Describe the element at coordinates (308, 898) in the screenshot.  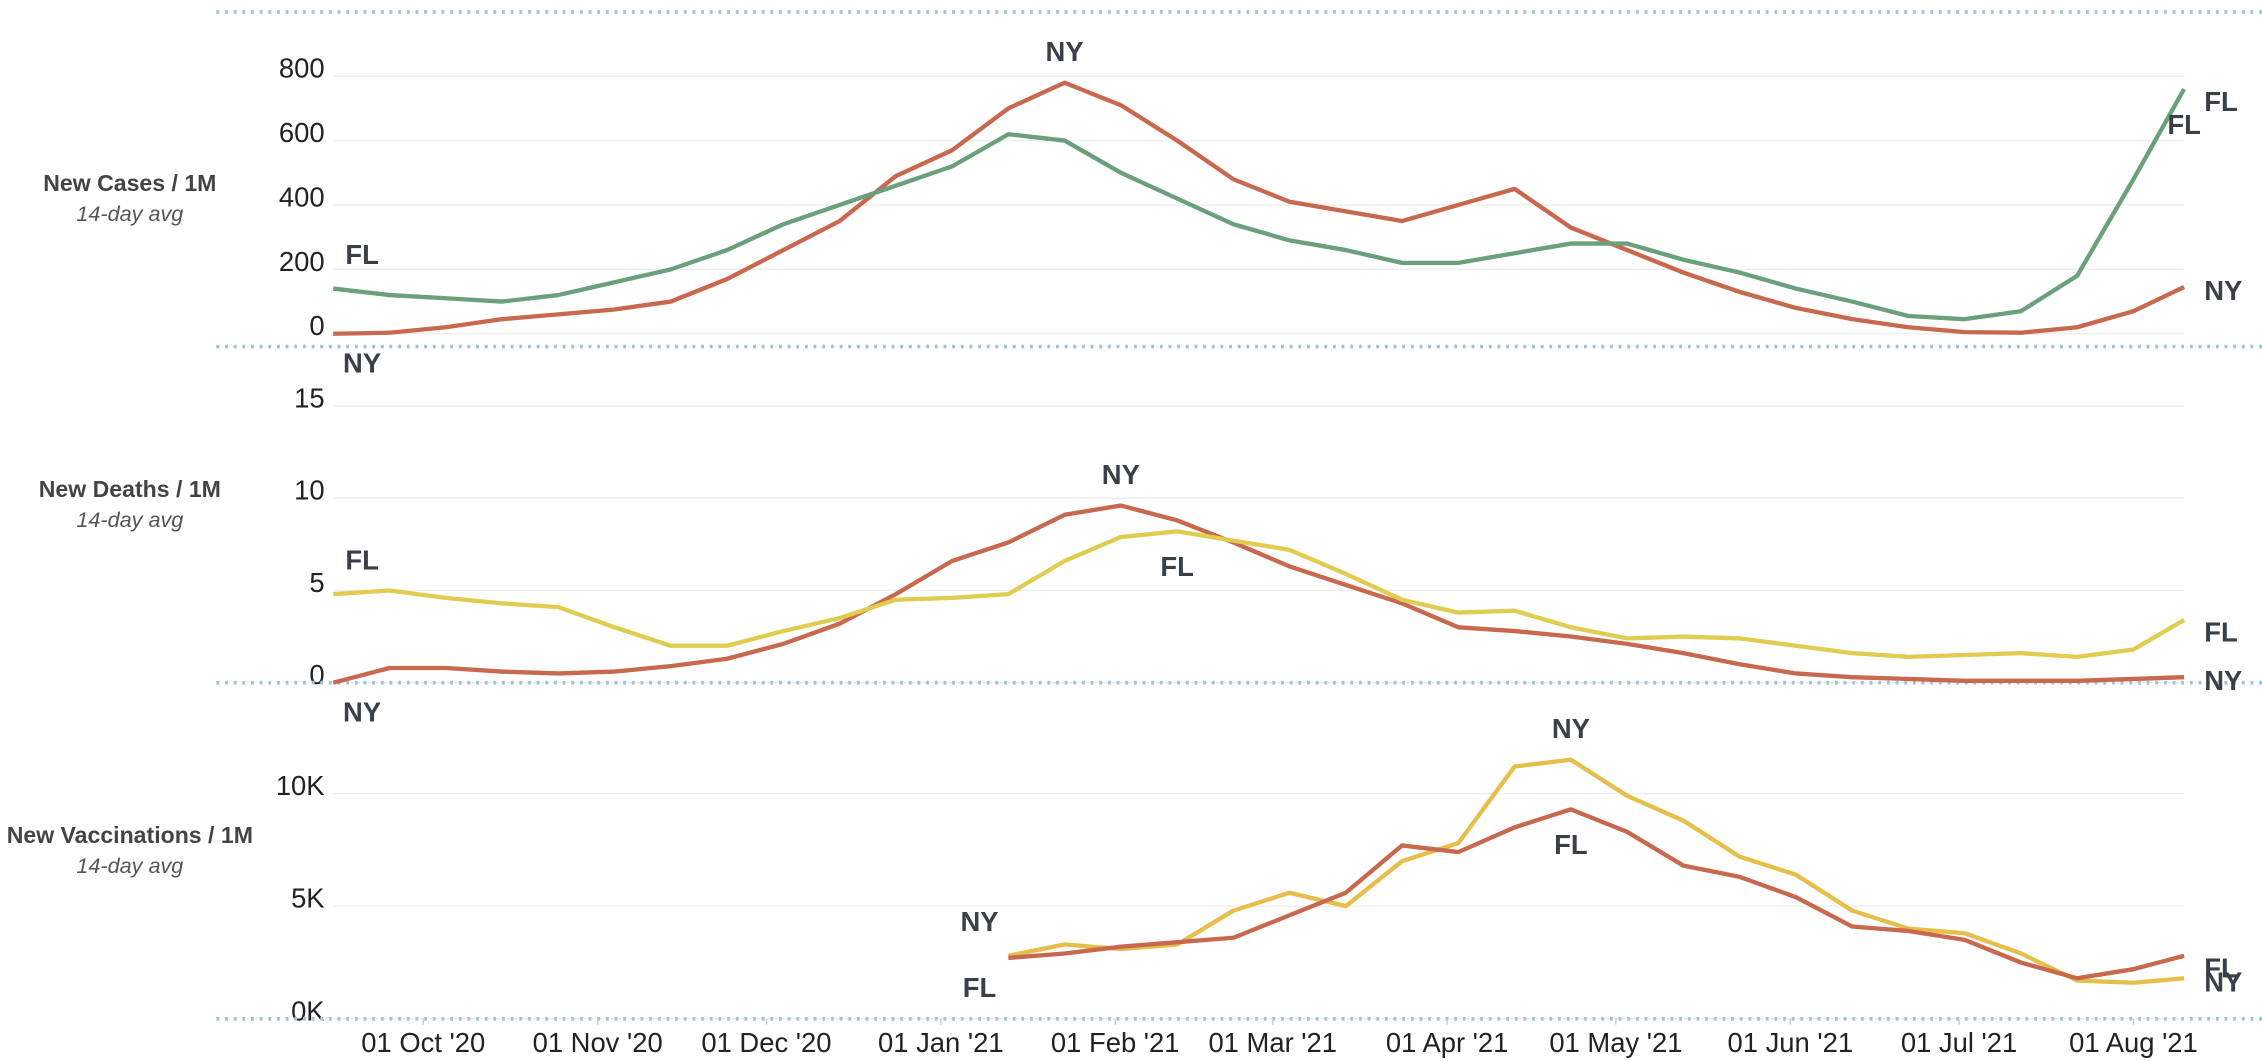
I see `y-tick-label: 5K` at that location.